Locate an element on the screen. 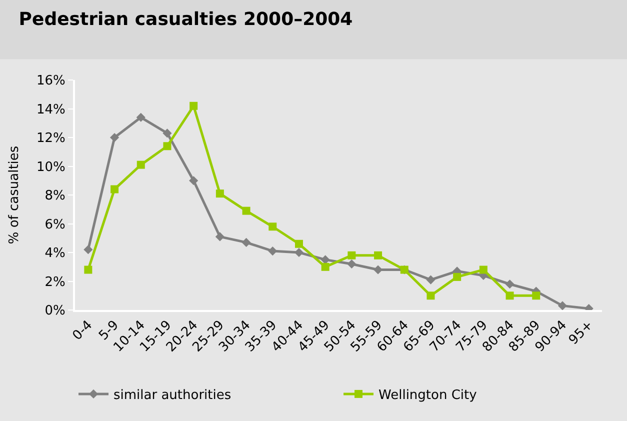 Image resolution: width=627 pixels, height=421 pixels. y-tick-label: 8% is located at coordinates (55, 196).